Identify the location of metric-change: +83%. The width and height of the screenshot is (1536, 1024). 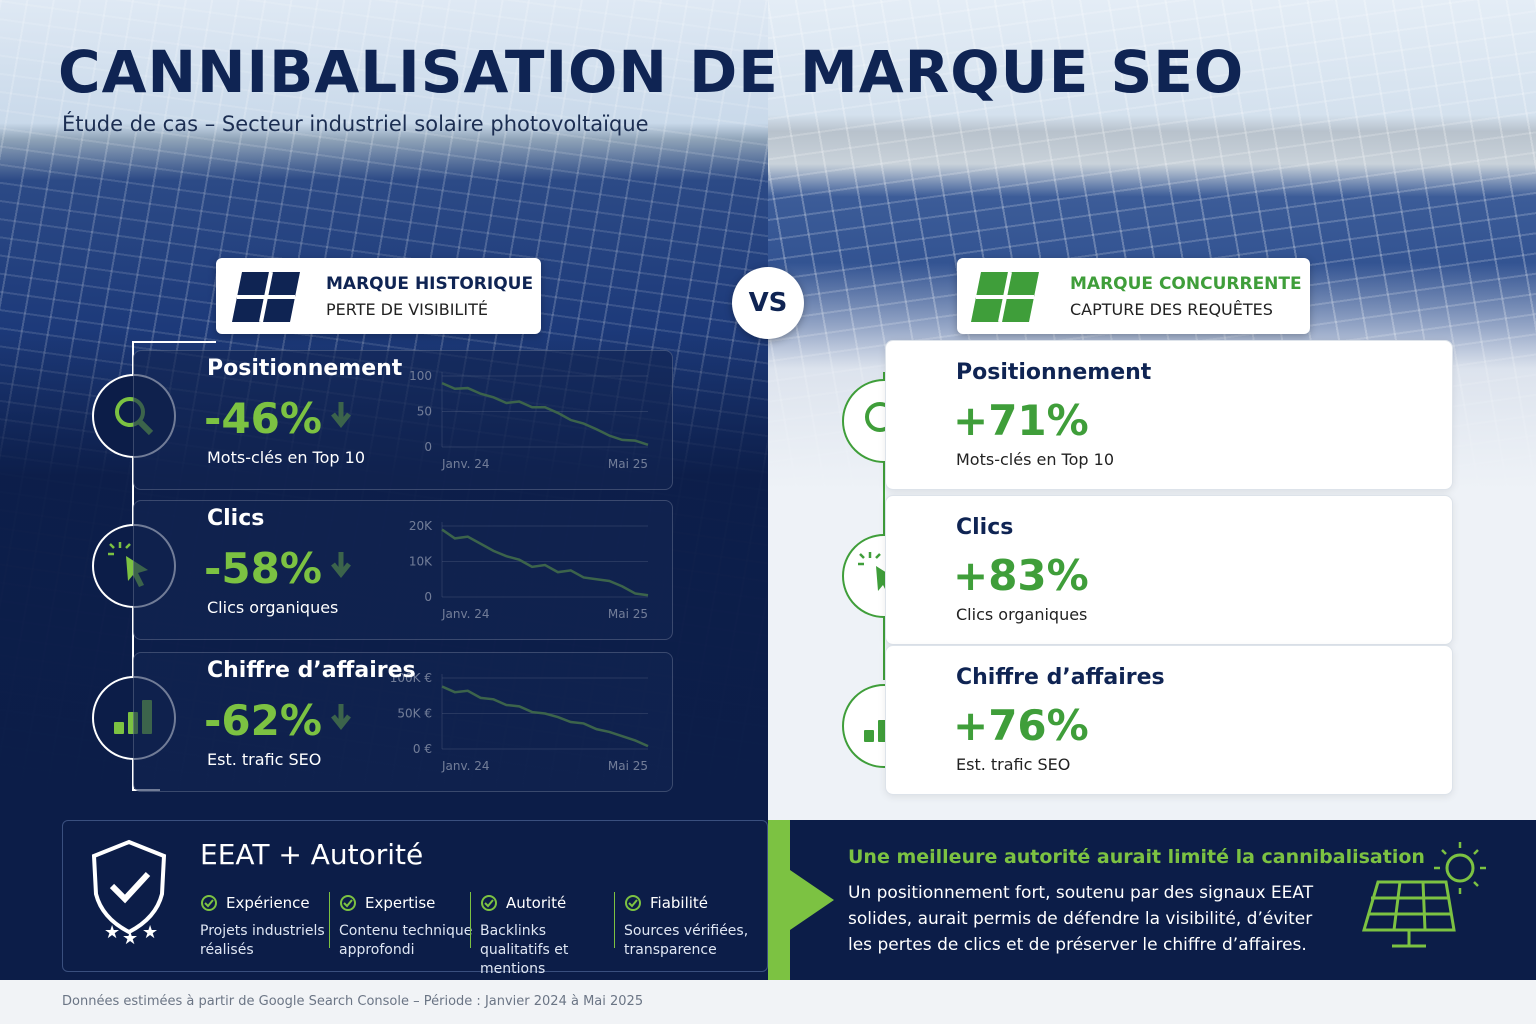
(1021, 575).